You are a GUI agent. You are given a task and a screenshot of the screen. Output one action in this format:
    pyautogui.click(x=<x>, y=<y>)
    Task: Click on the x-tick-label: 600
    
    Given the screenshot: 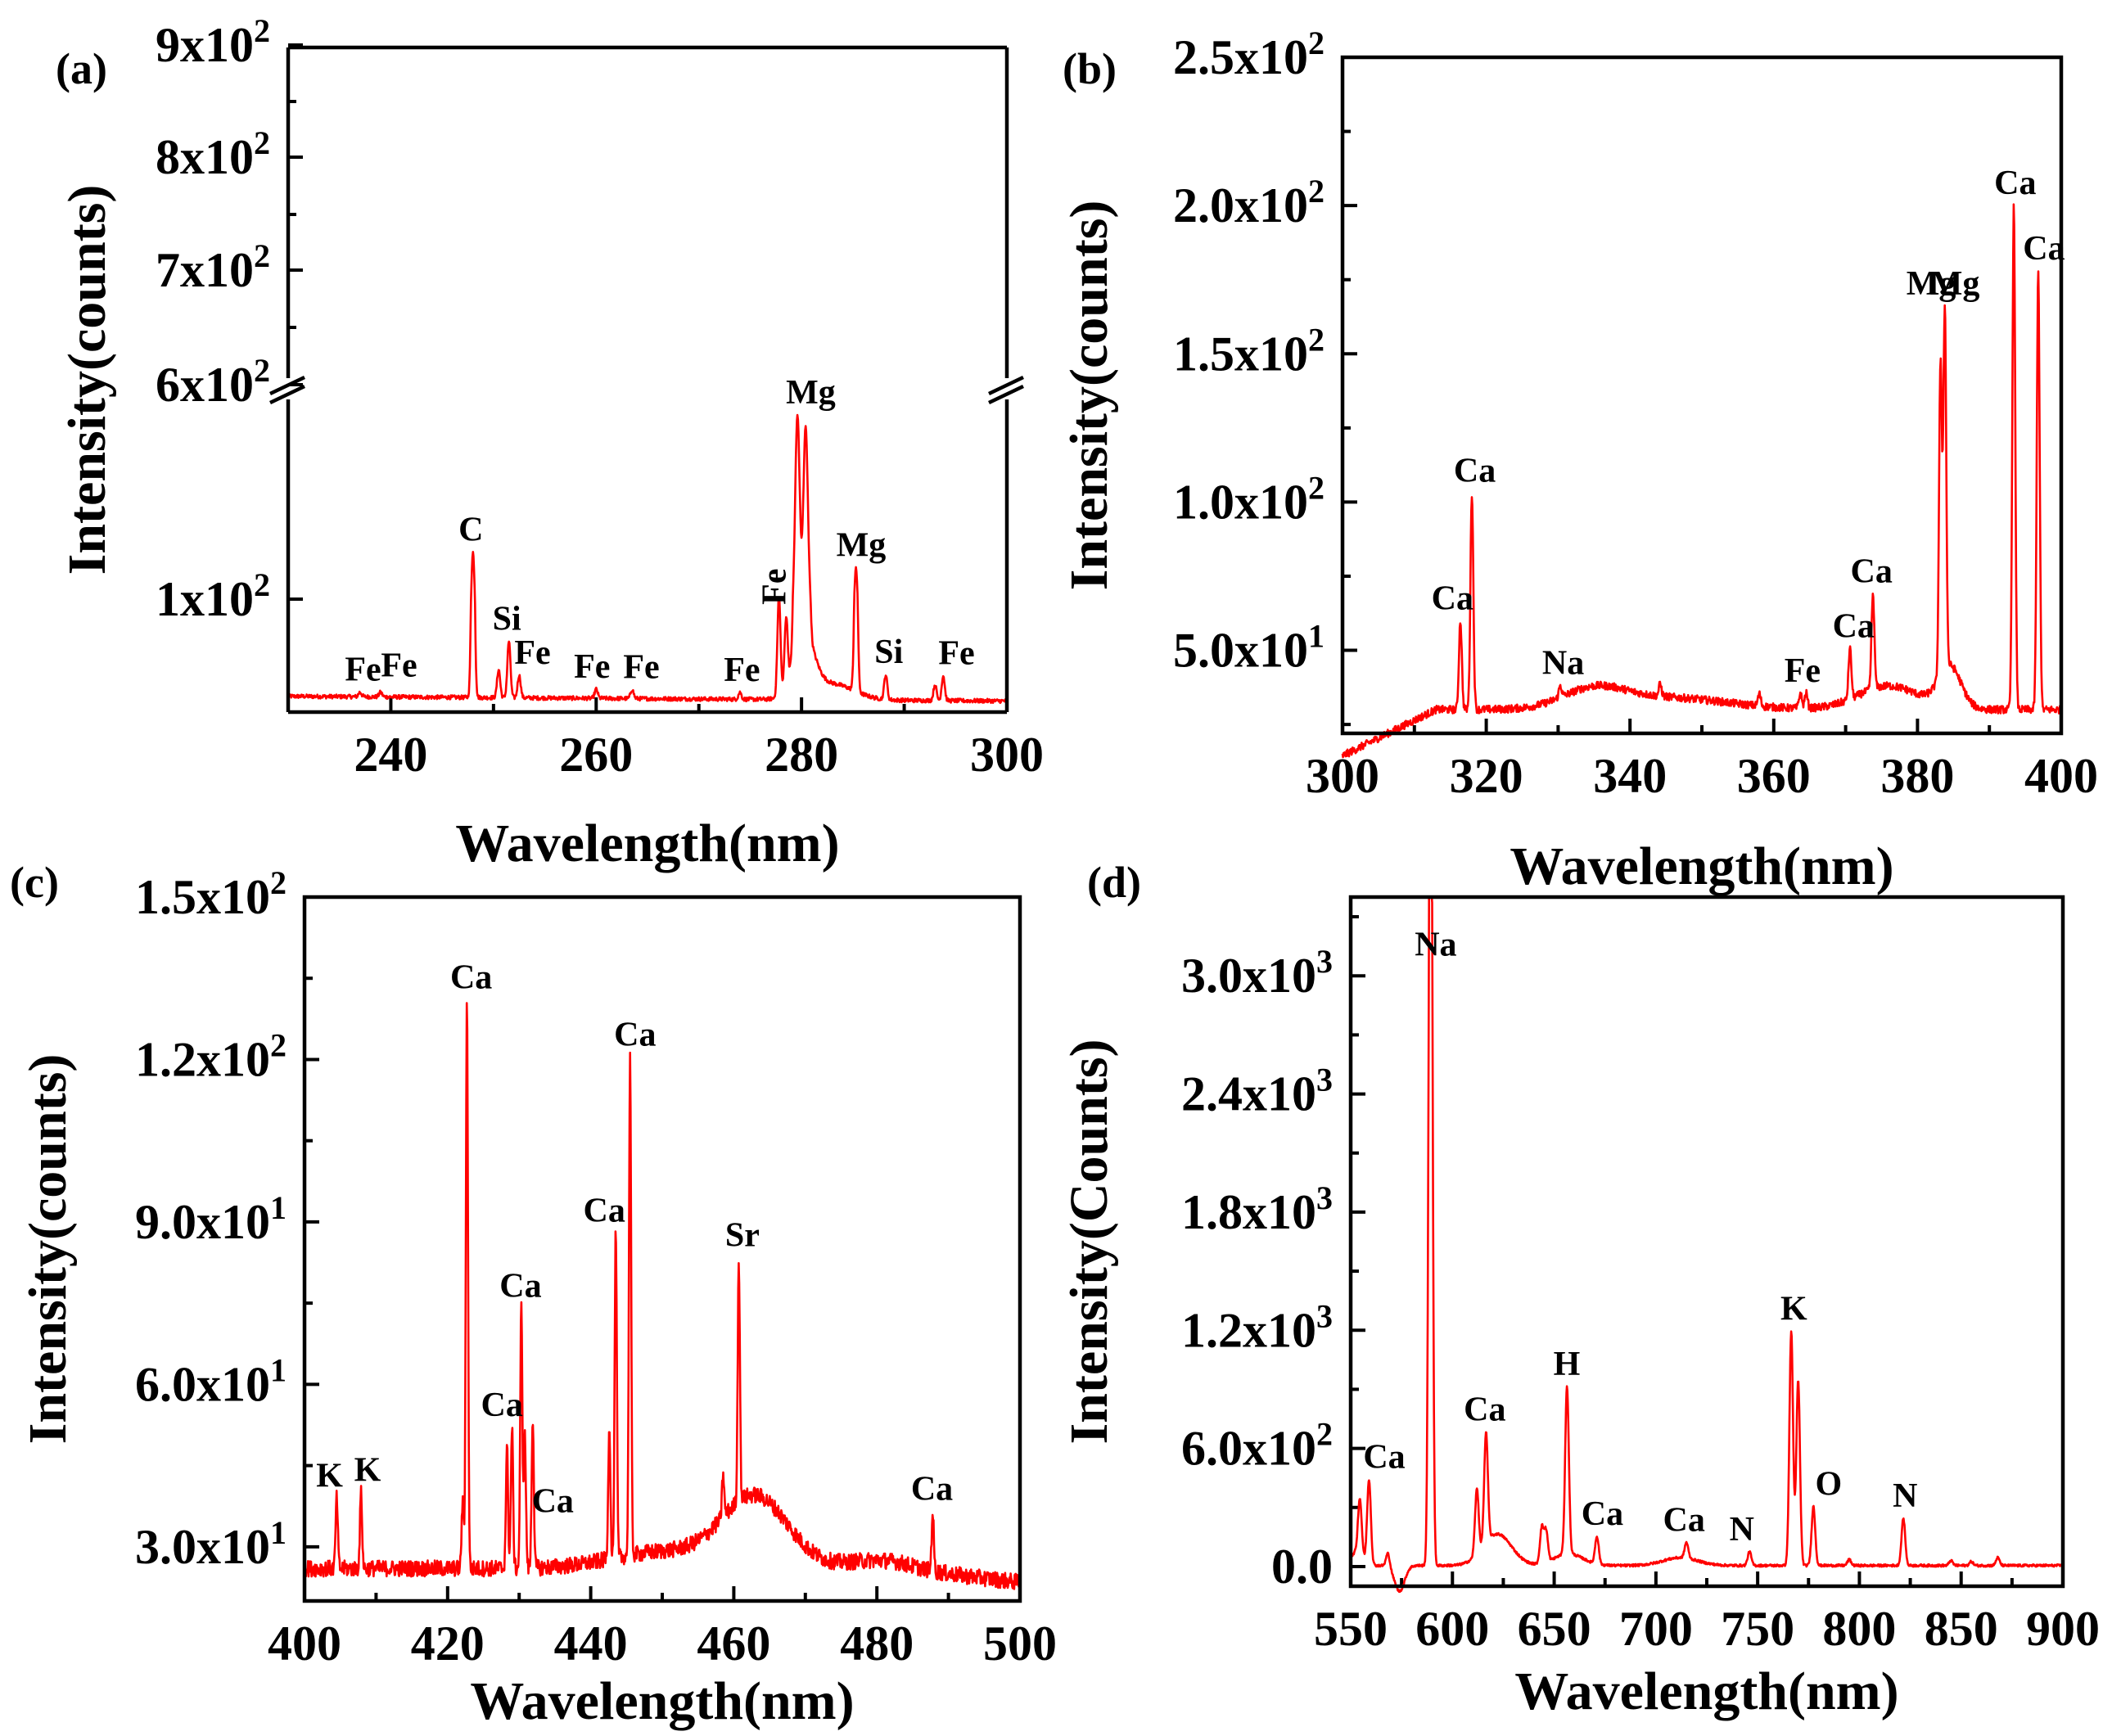 What is the action you would take?
    pyautogui.click(x=1452, y=1629)
    